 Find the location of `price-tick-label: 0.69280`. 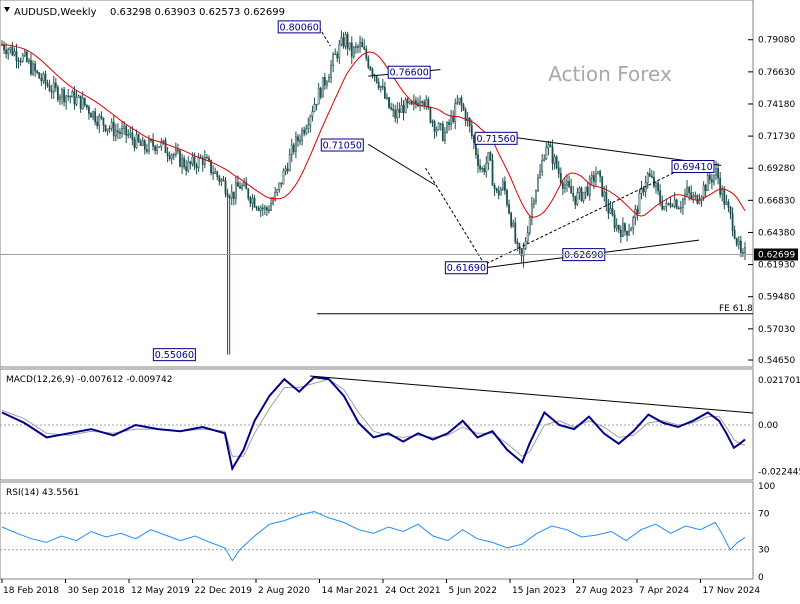

price-tick-label: 0.69280 is located at coordinates (776, 169).